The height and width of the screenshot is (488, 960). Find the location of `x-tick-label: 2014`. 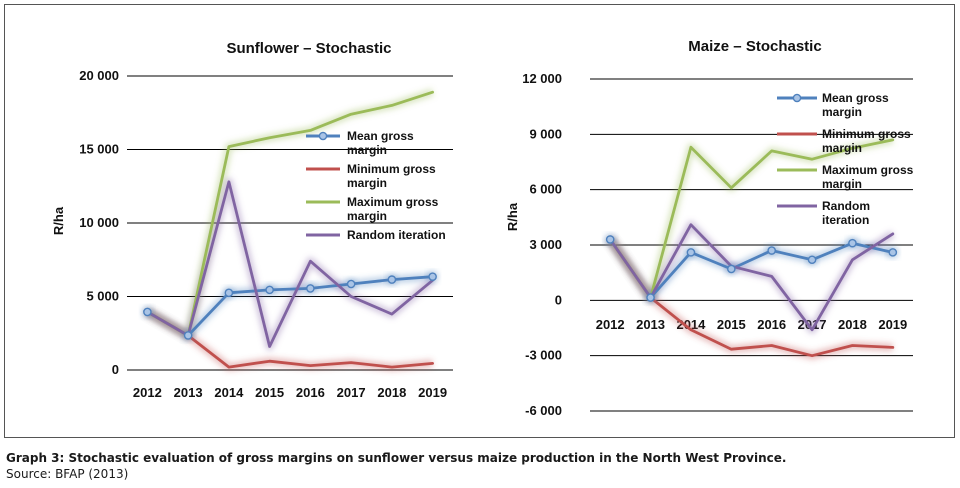

x-tick-label: 2014 is located at coordinates (229, 392).